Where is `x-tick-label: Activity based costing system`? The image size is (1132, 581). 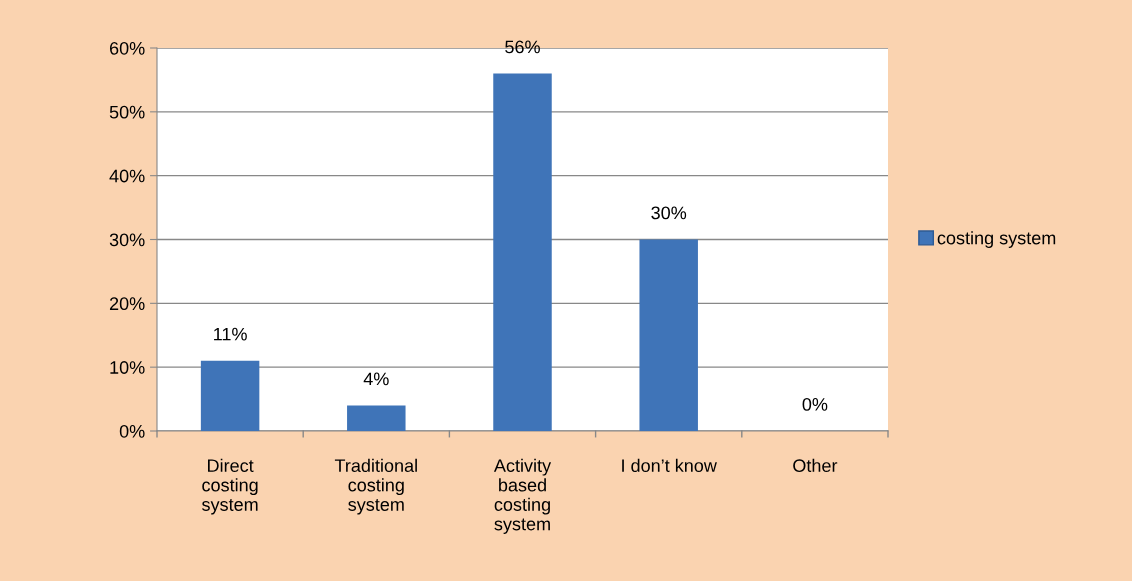 x-tick-label: Activity based costing system is located at coordinates (522, 496).